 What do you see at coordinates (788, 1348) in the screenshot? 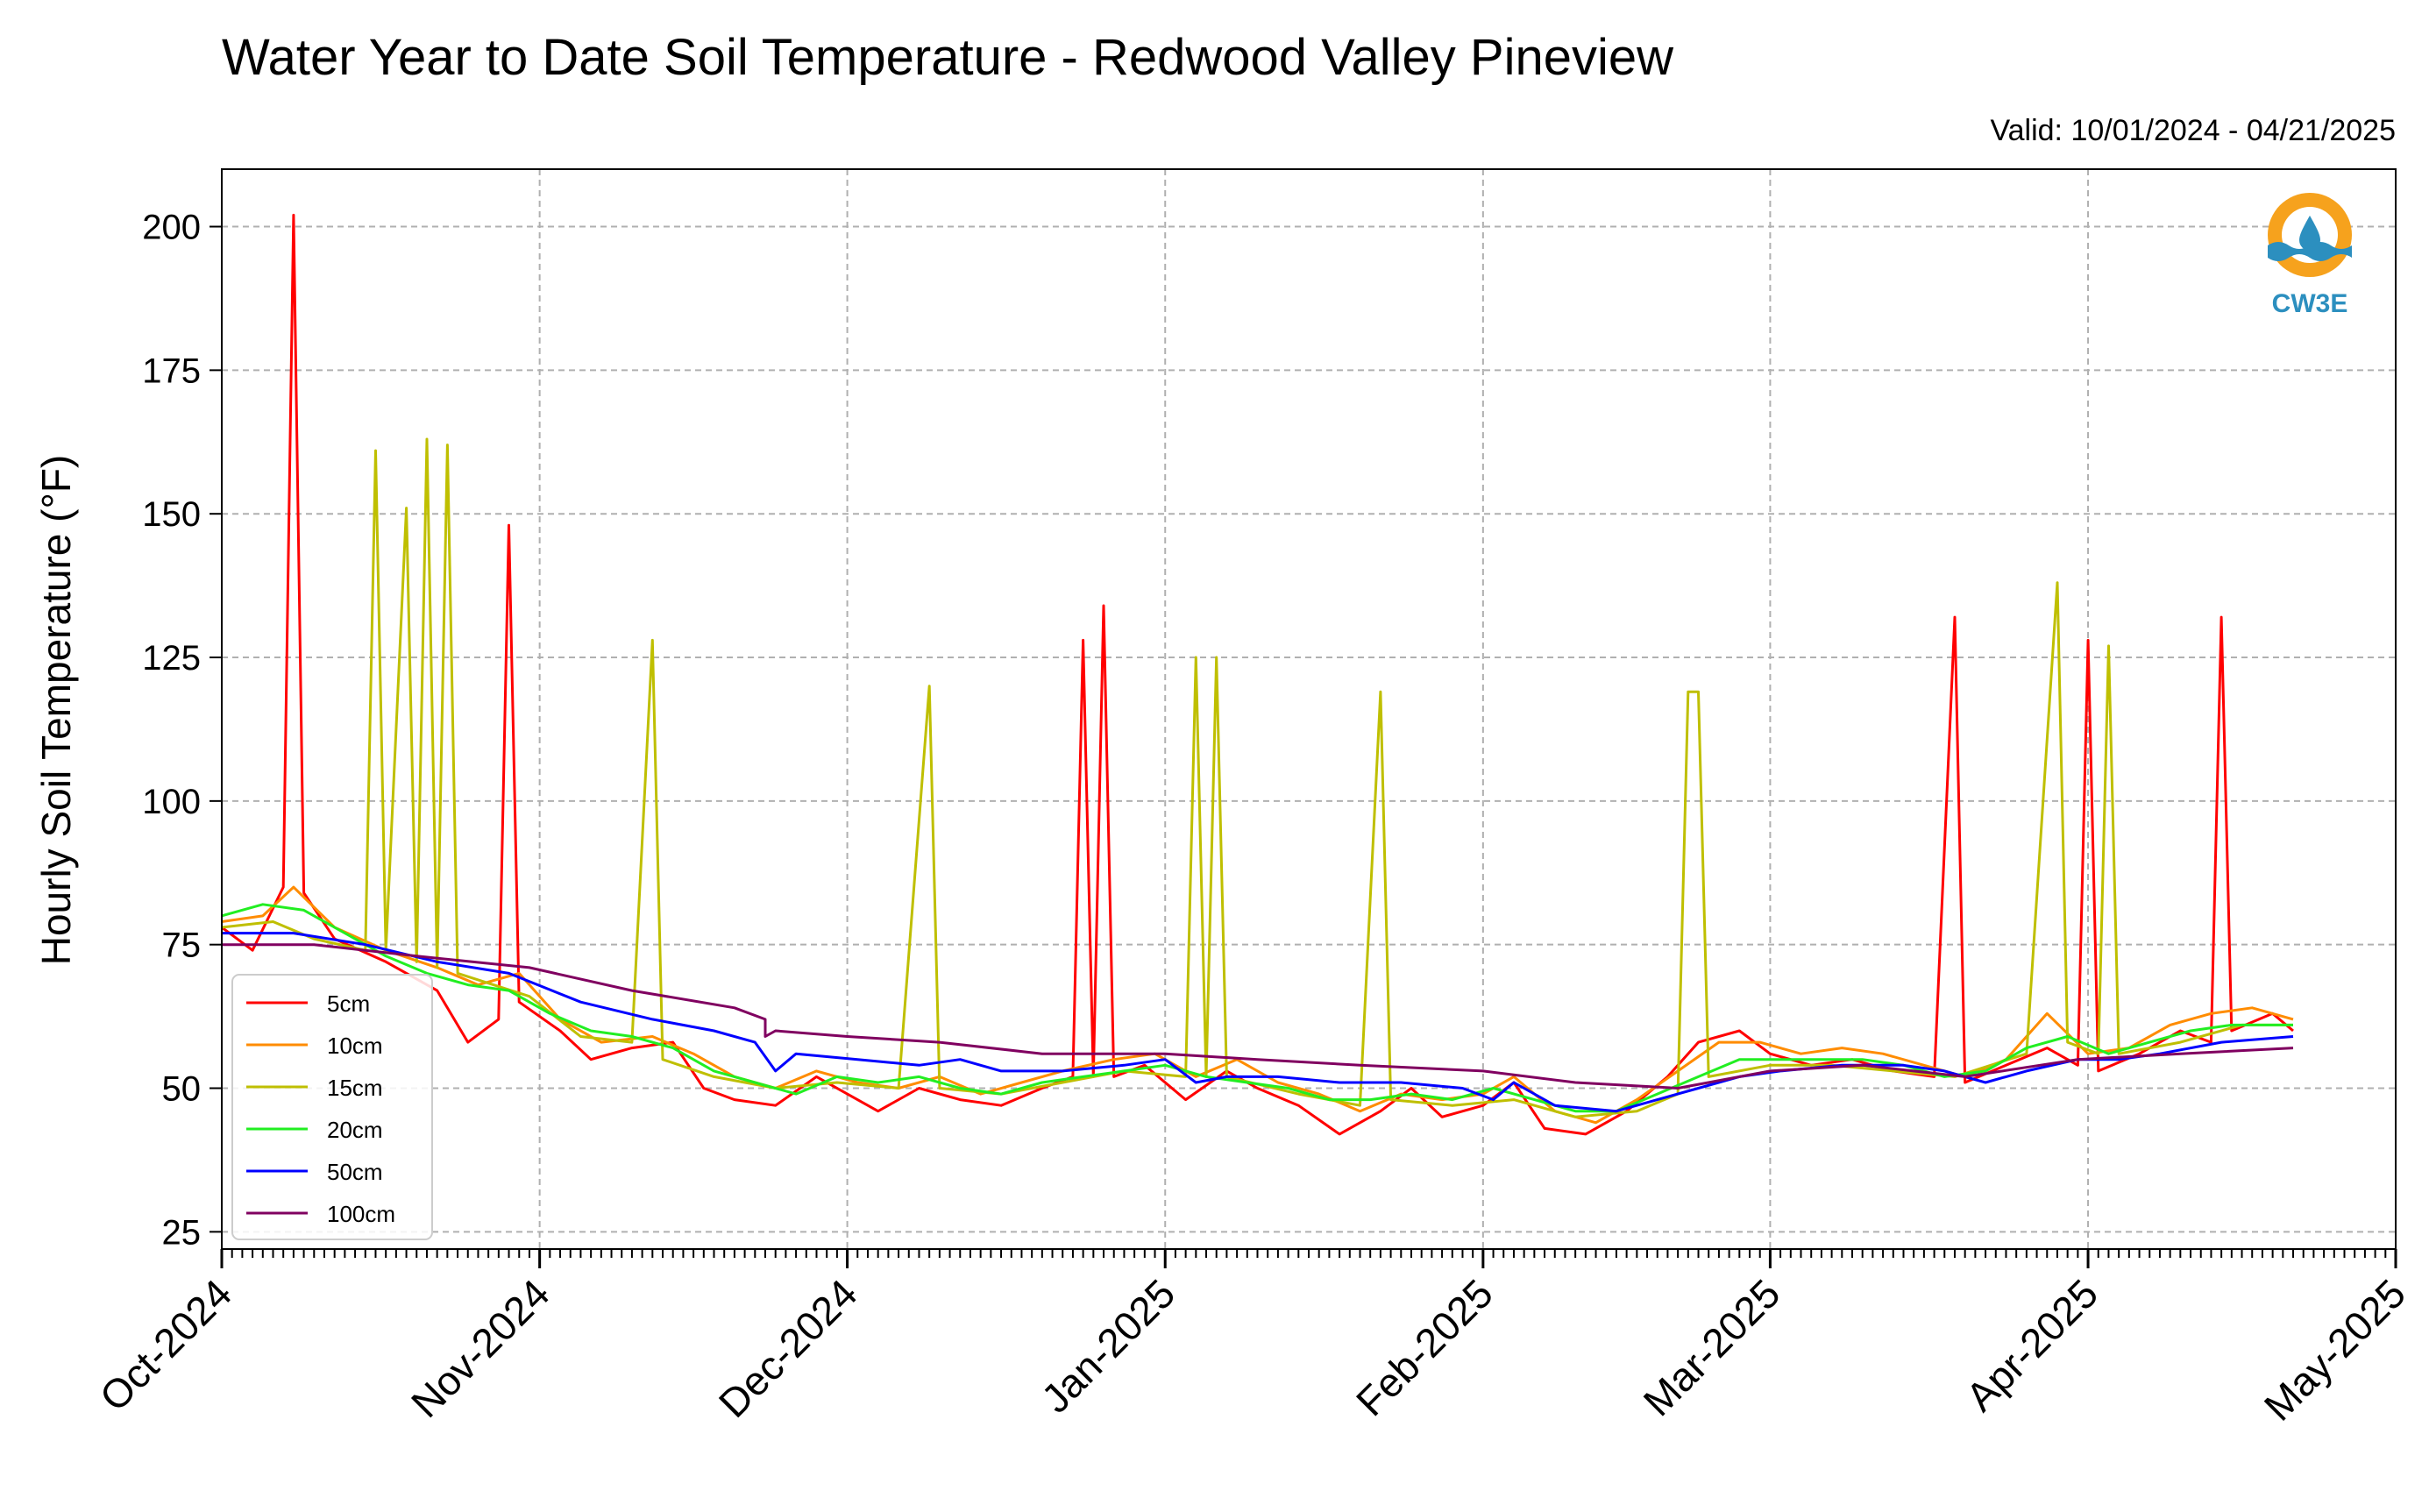
I see `x-tick-label: Dec-2024` at bounding box center [788, 1348].